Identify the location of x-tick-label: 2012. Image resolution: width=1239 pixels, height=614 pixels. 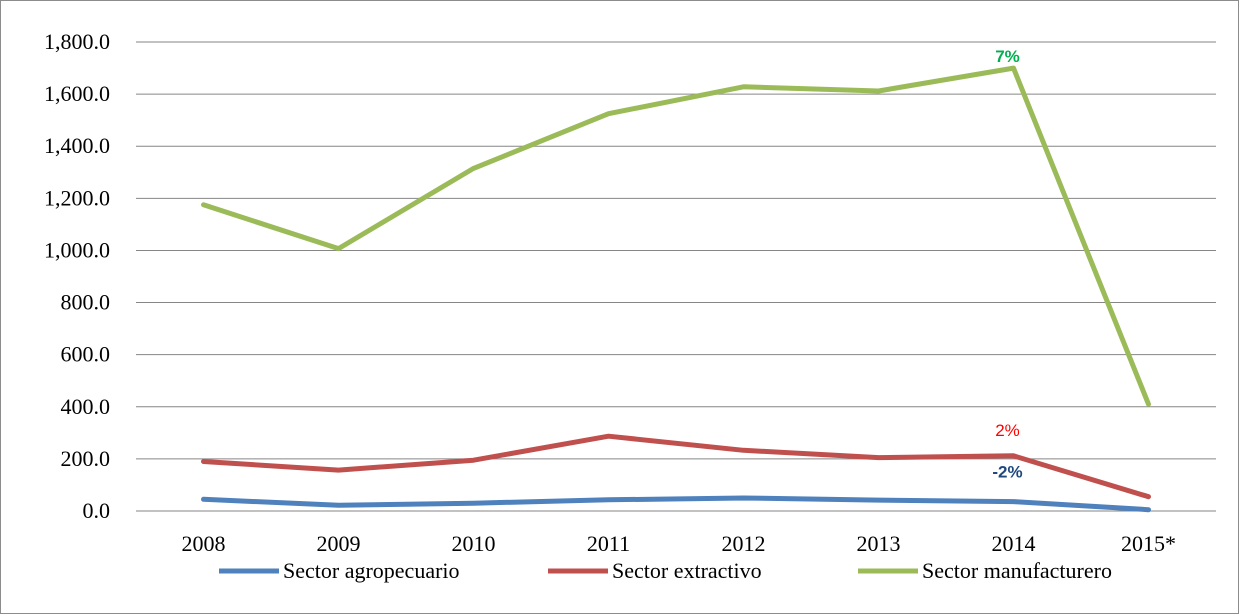
(744, 543).